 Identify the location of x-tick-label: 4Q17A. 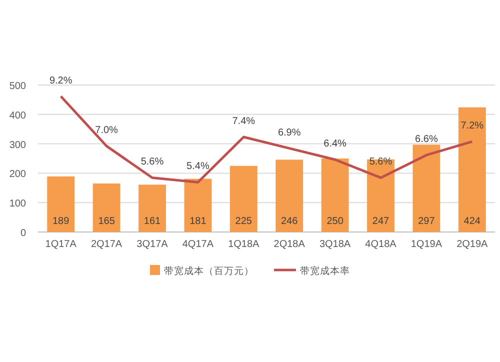
(198, 244).